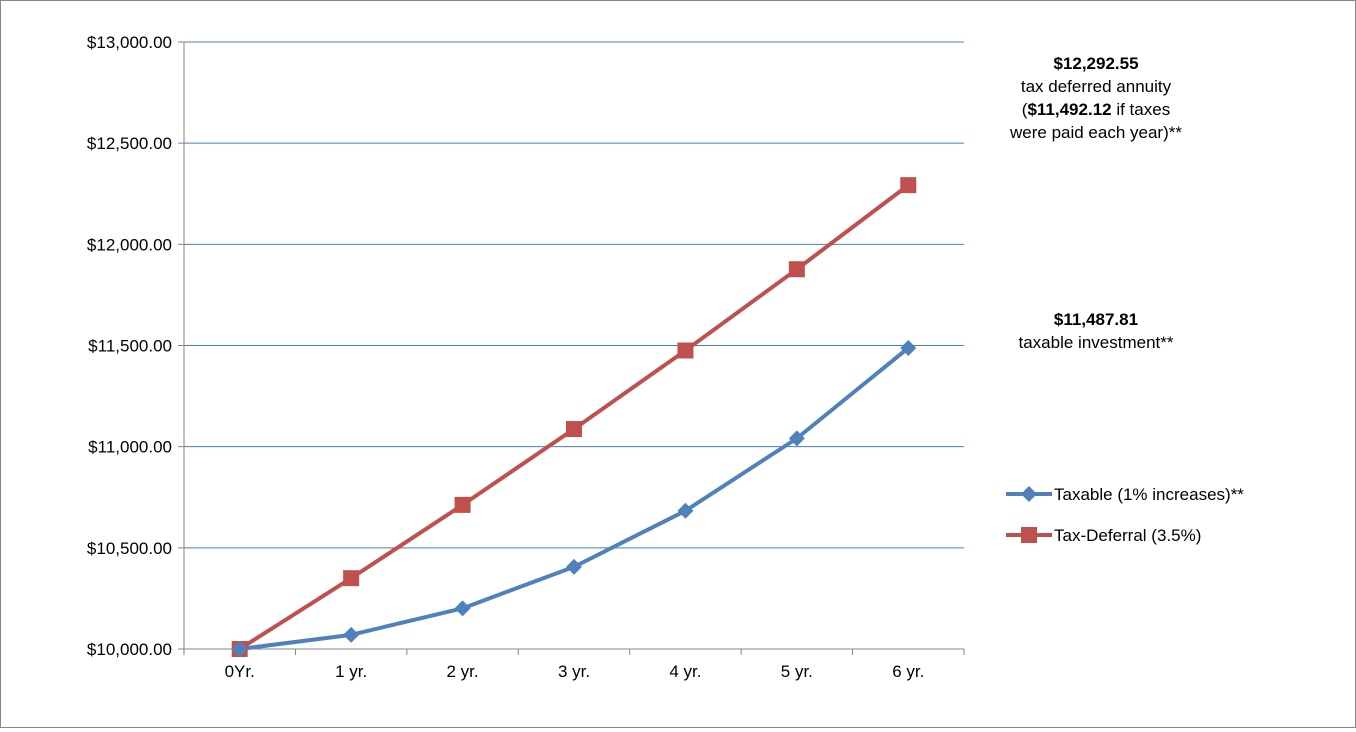  I want to click on x-tick-labels: 0Yr. 1 yr. 2 yr. 3 yr. 4 yr. 5 yr. 6 yr., so click(575, 671).